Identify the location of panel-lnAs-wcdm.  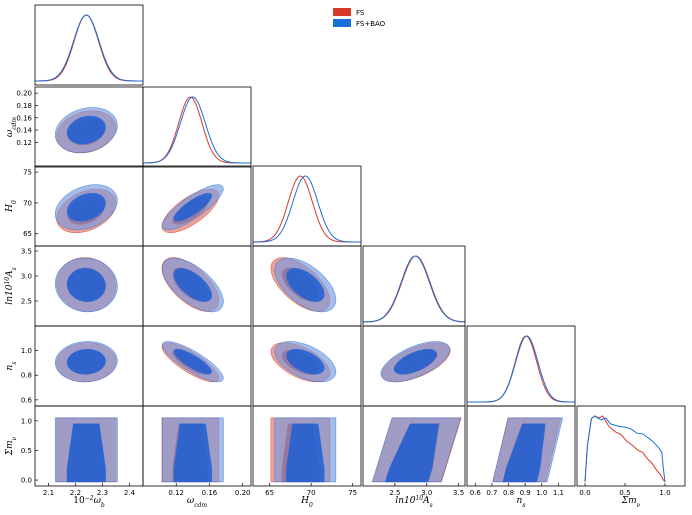
(197, 286).